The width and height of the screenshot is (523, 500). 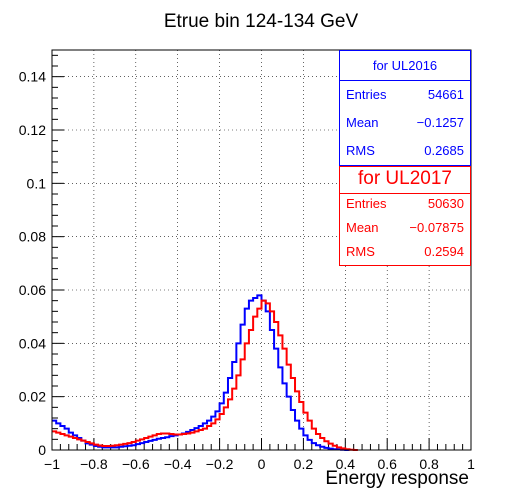 What do you see at coordinates (41, 256) in the screenshot?
I see `y-axis: 0 0.02 0.04 0.06 0.08 0.1 0.12 0.14` at bounding box center [41, 256].